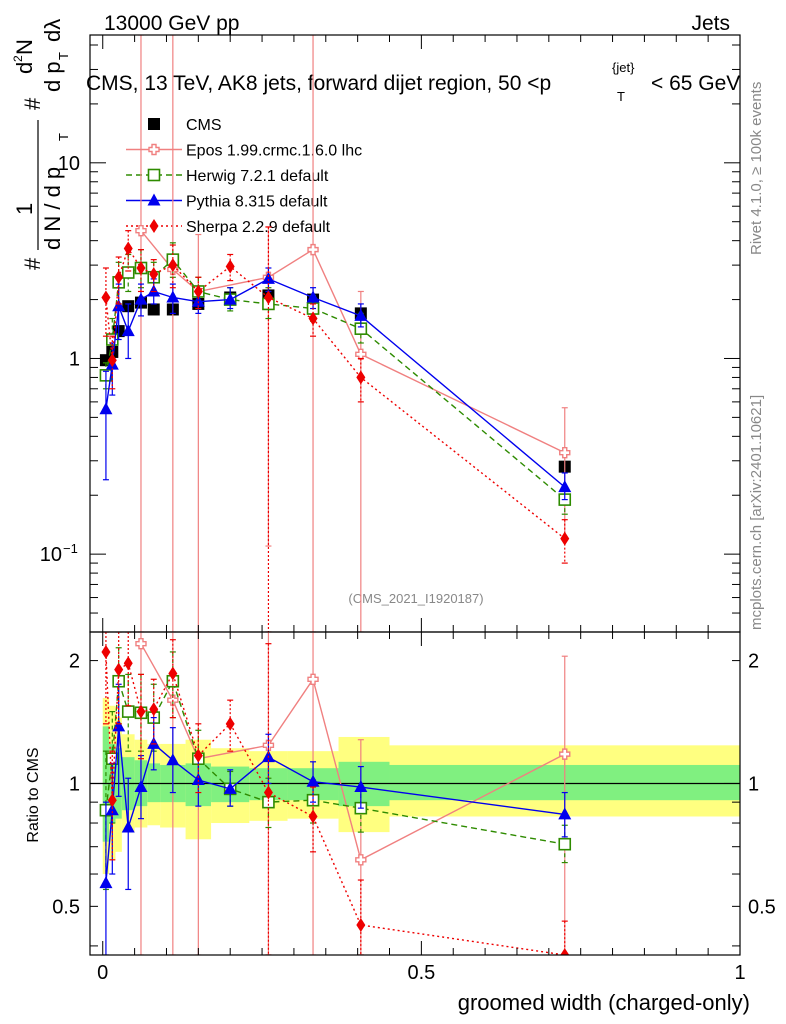 This screenshot has width=786, height=1024. What do you see at coordinates (710, 23) in the screenshot?
I see `header-right: Jets` at bounding box center [710, 23].